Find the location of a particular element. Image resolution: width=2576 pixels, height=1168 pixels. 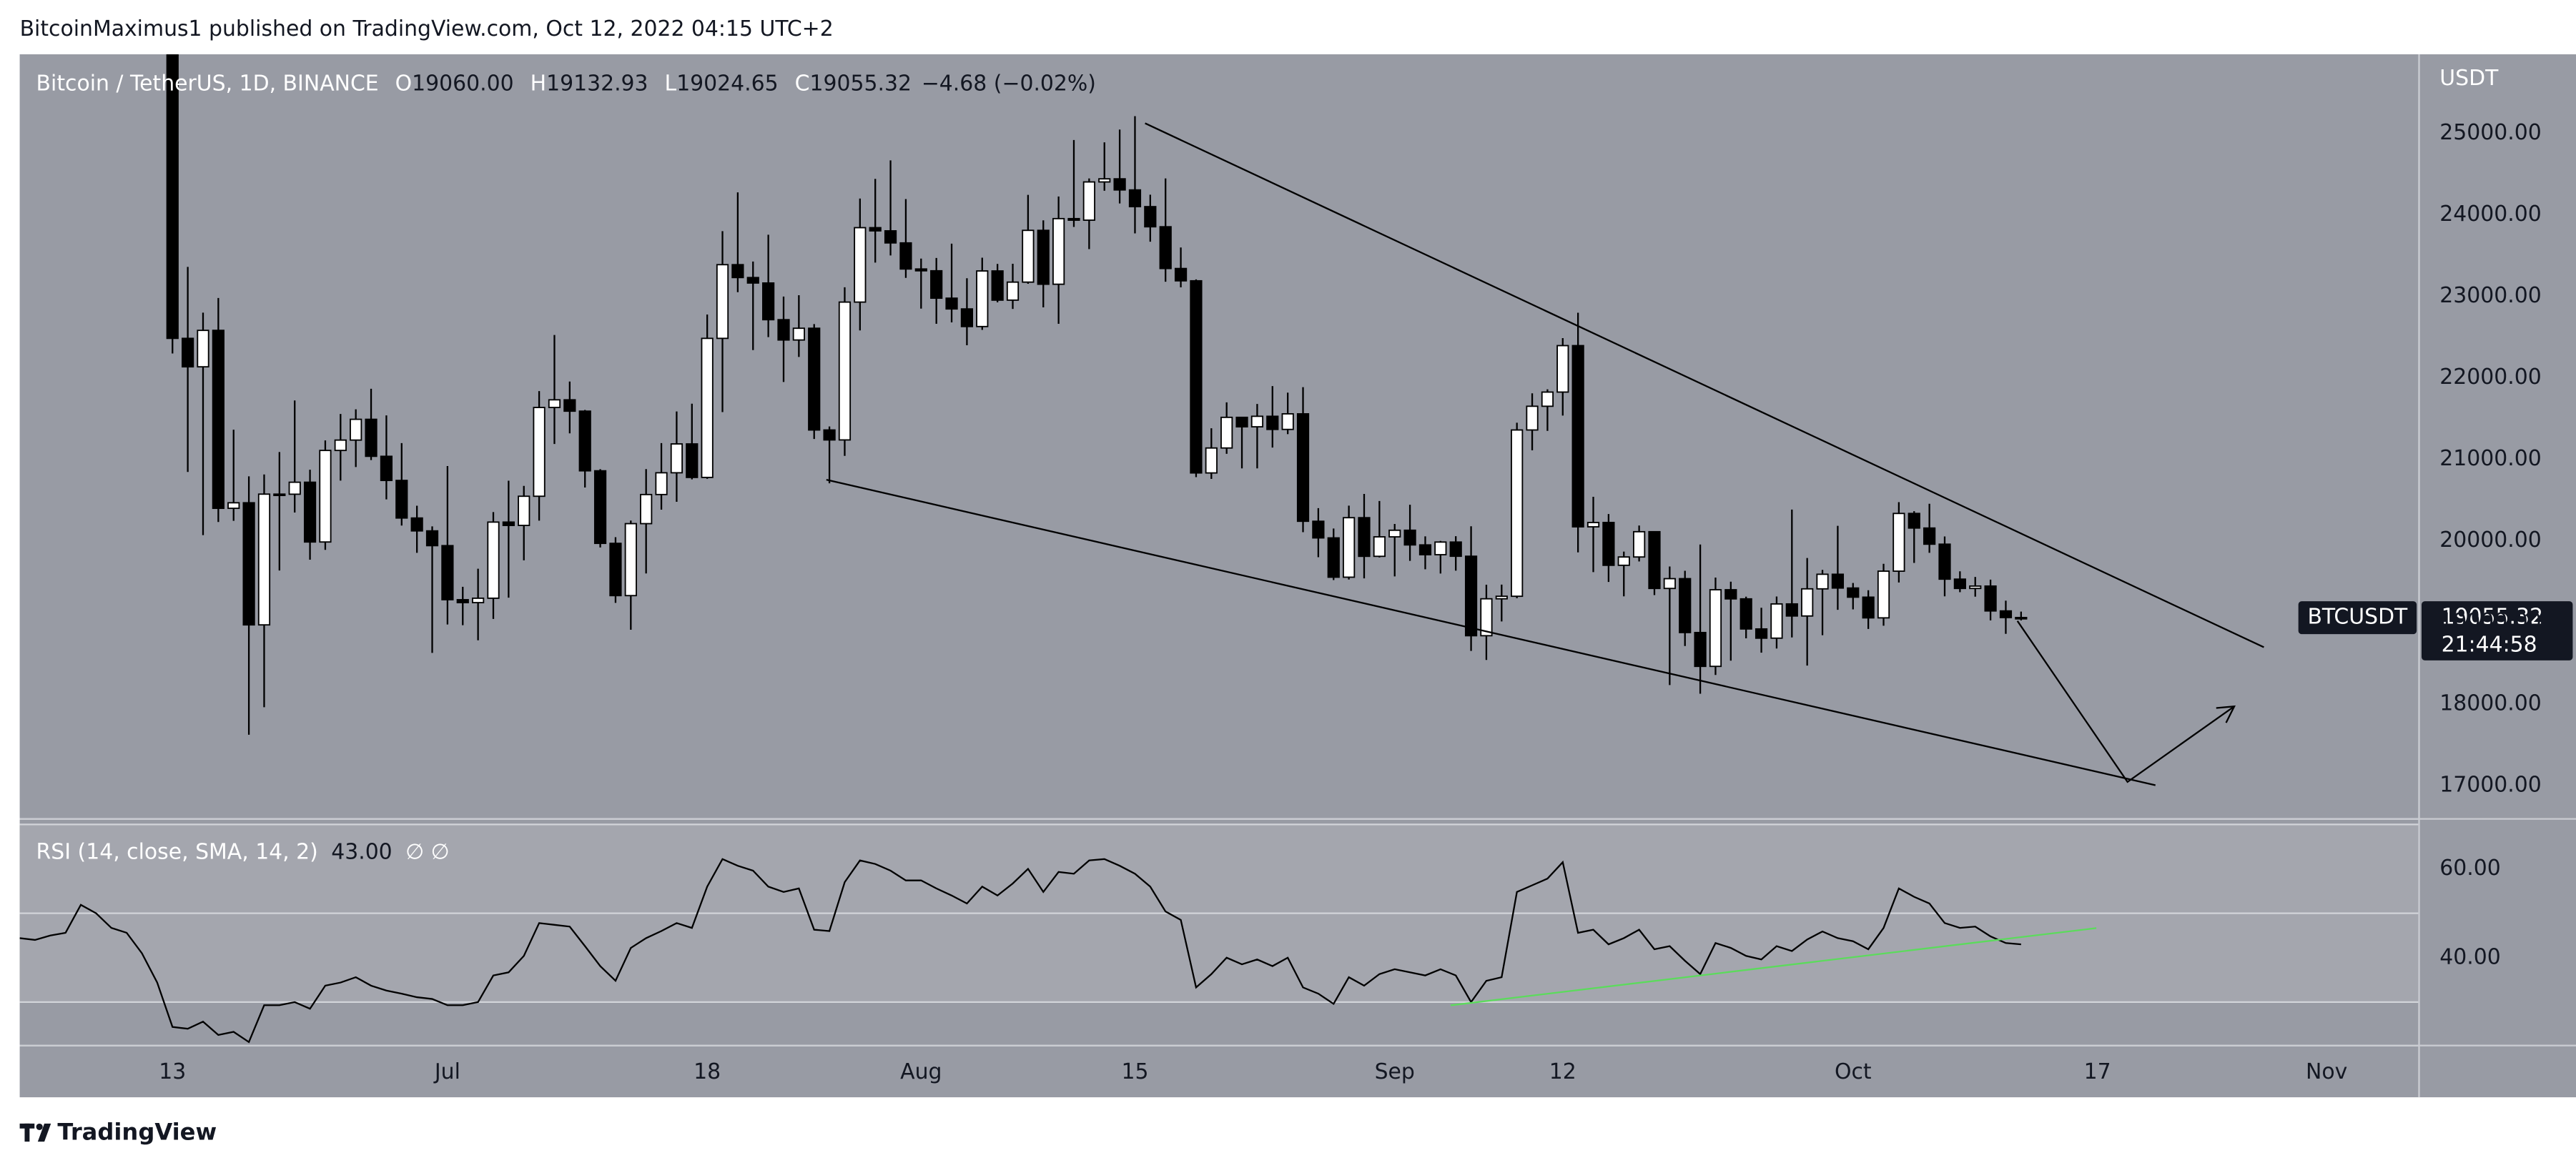

ohlc-value: 19060.00 is located at coordinates (462, 83).